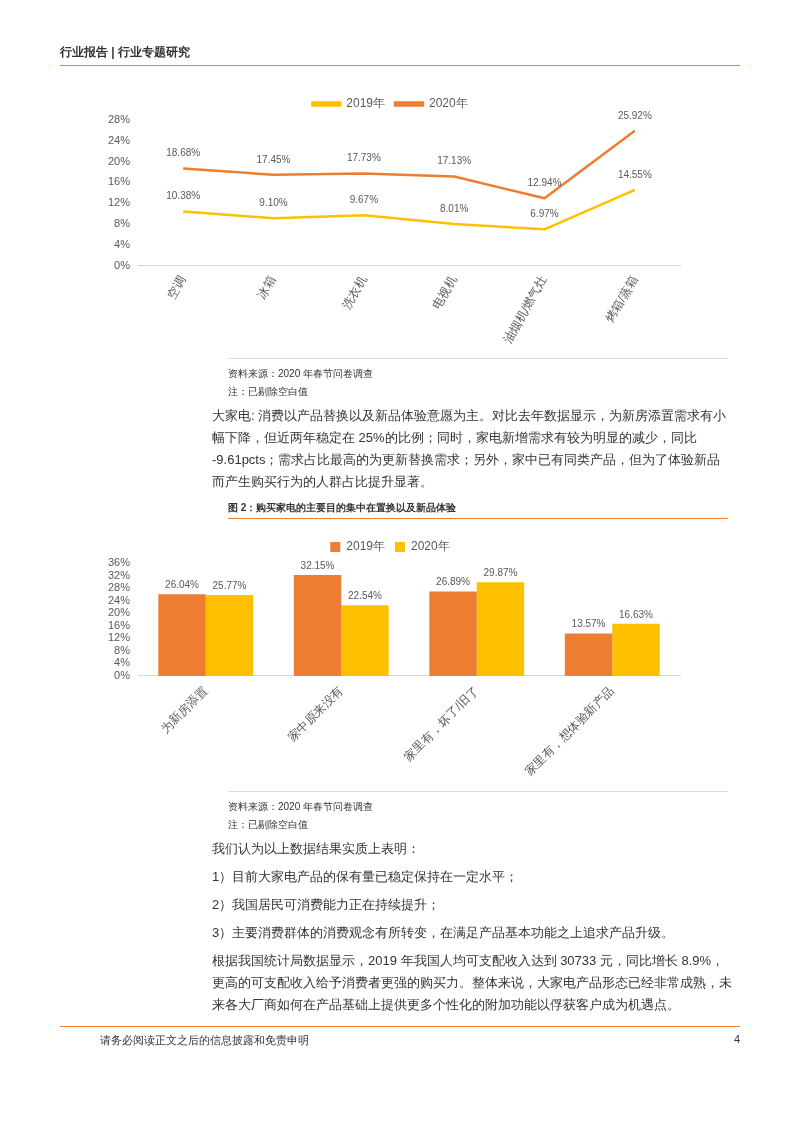  I want to click on data-label: 14.55%, so click(634, 174).